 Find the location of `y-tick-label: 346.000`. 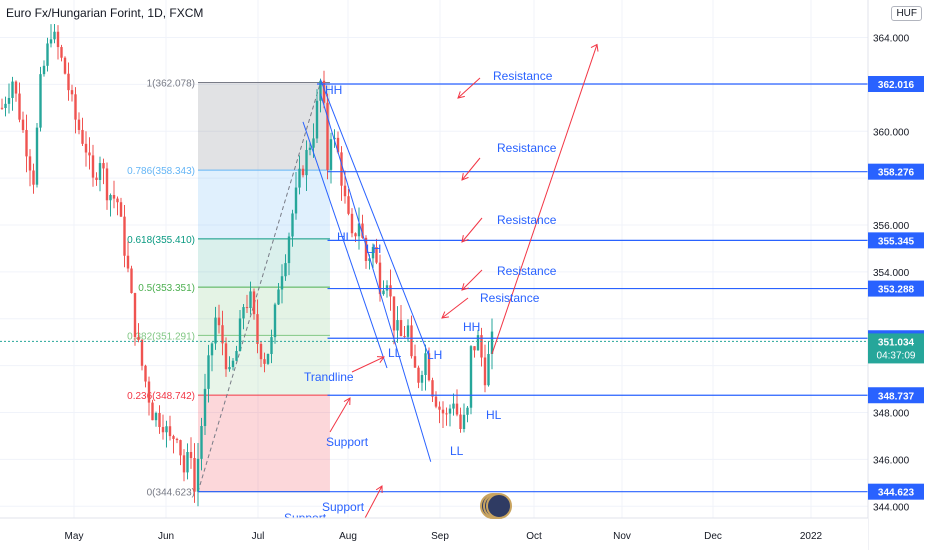

y-tick-label: 346.000 is located at coordinates (891, 460).